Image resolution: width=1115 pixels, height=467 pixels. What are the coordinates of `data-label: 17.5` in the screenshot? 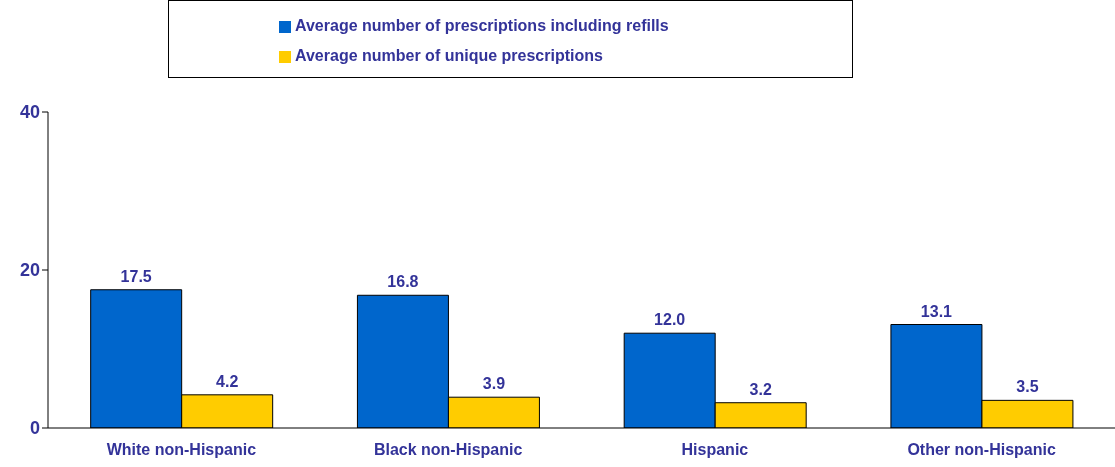 It's located at (136, 276).